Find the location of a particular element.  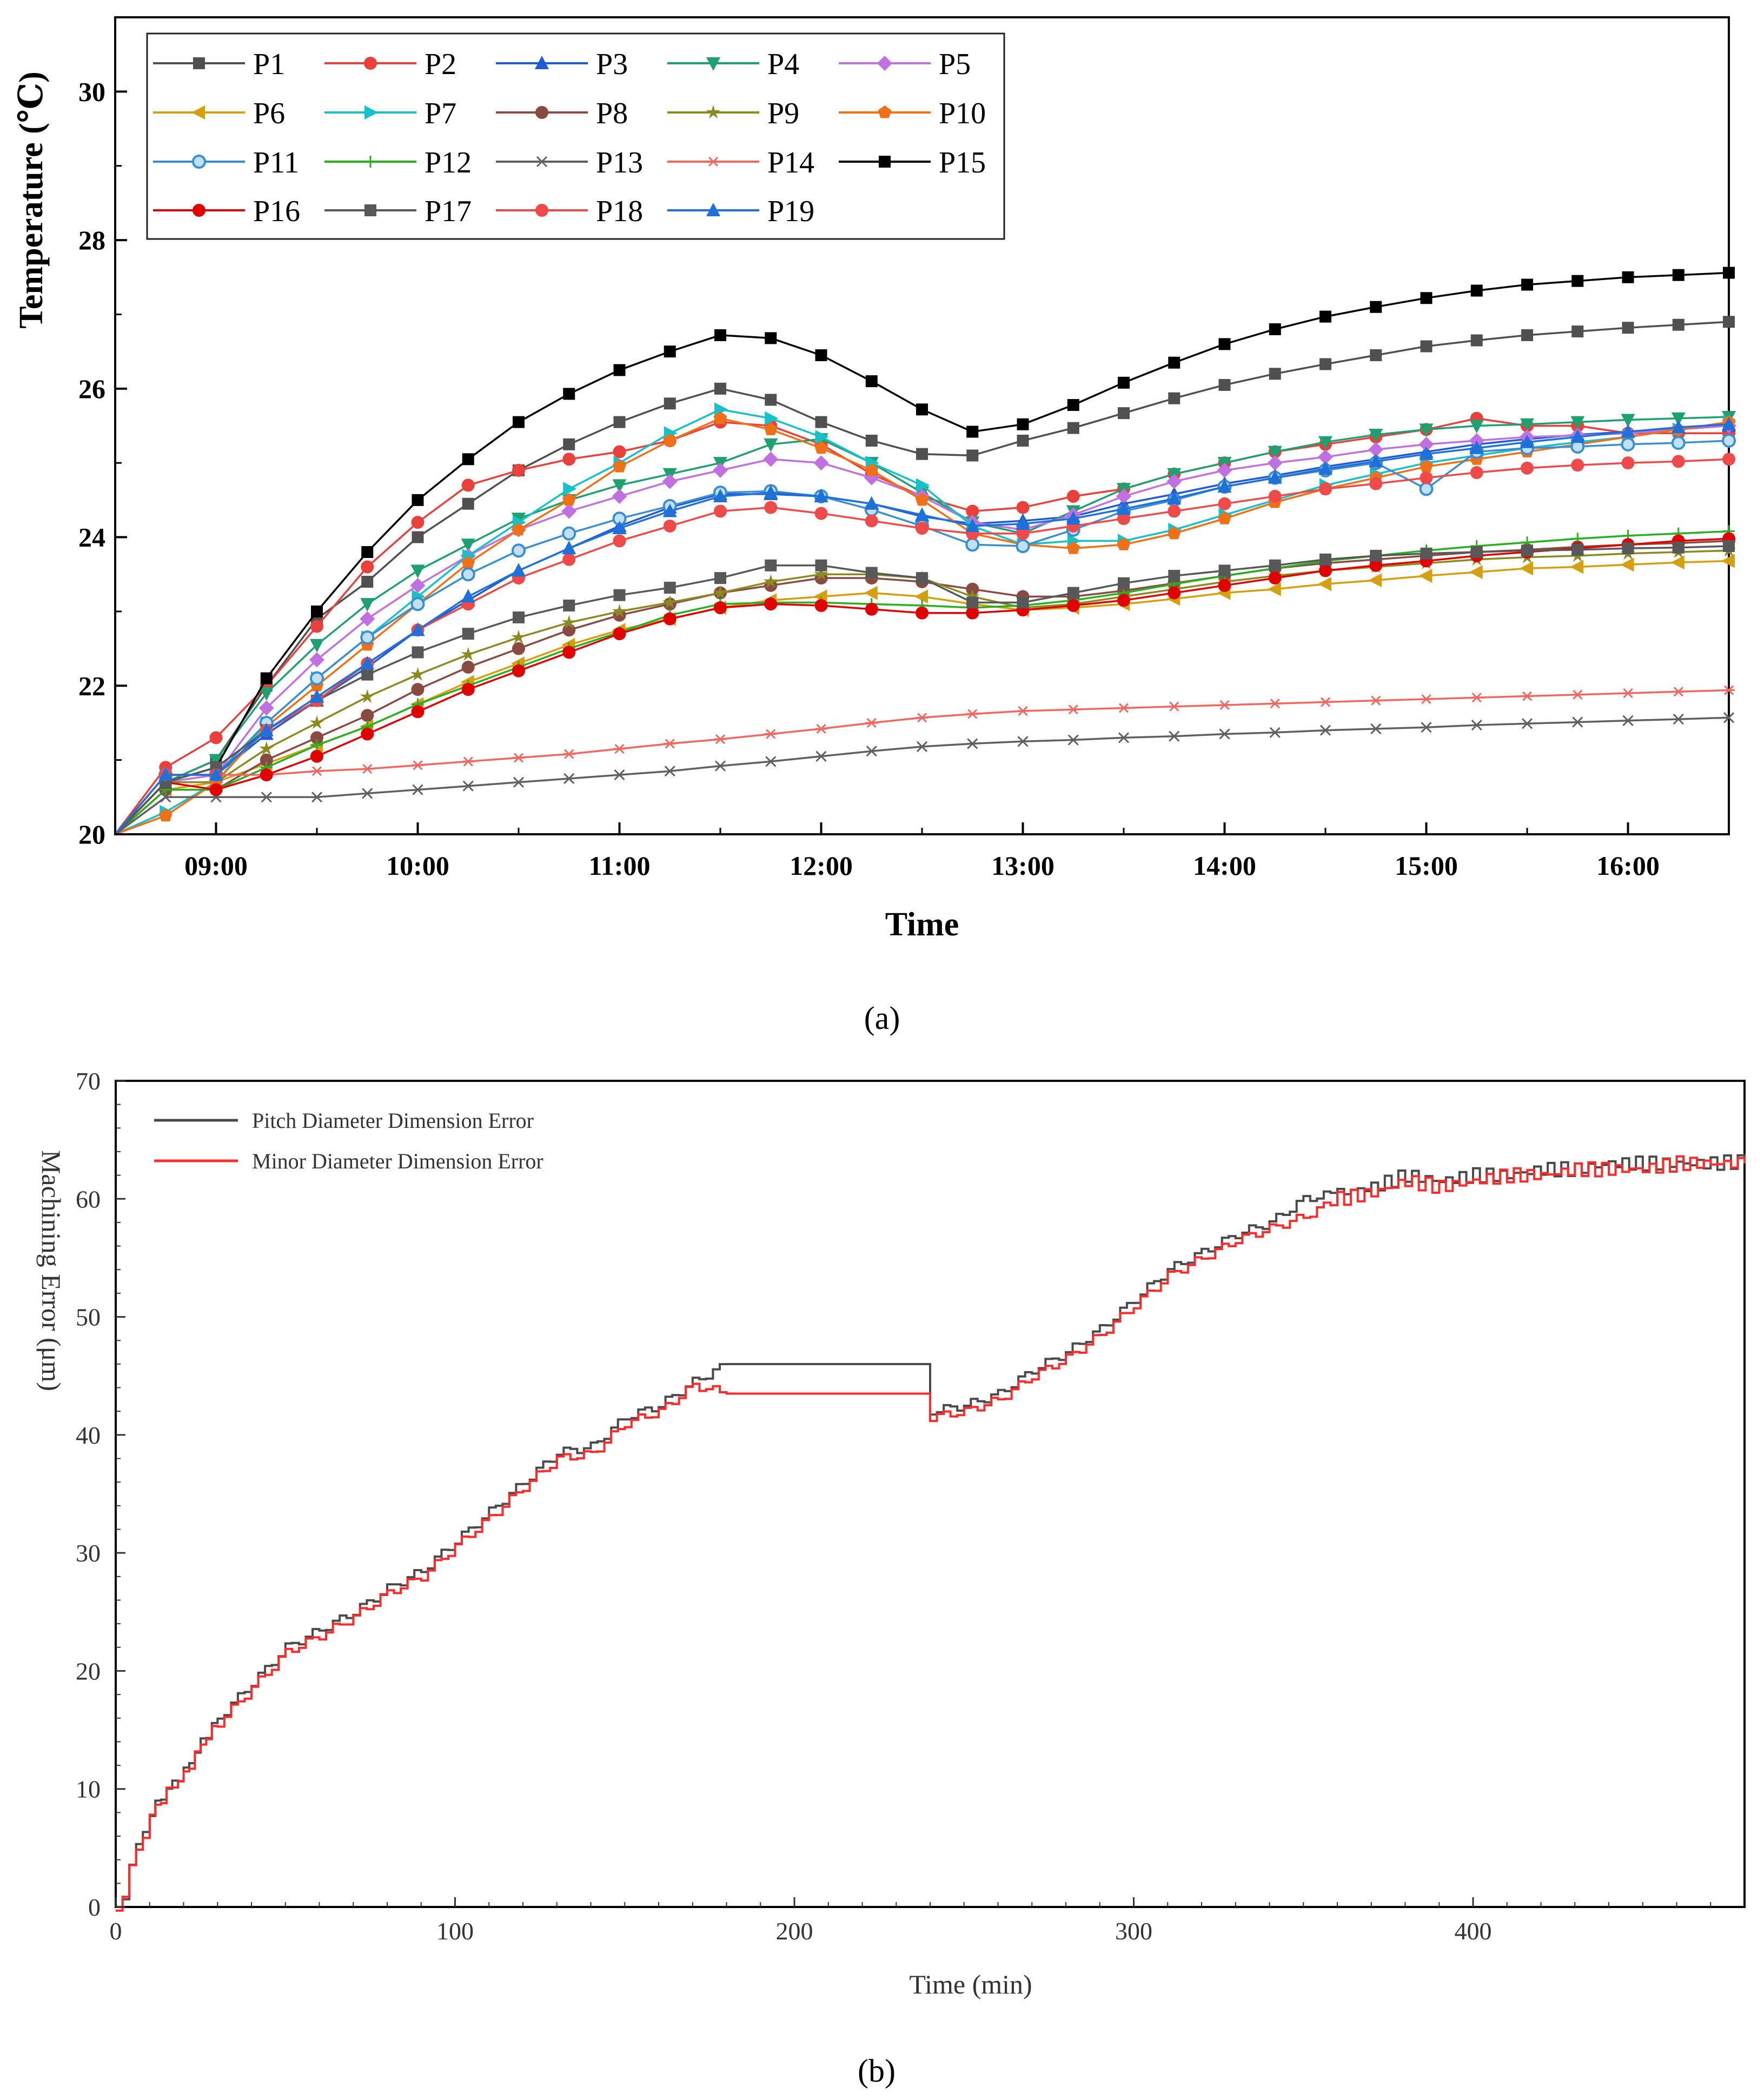

legend-label-b: Pitch Diameter Dimension Error is located at coordinates (393, 1121).